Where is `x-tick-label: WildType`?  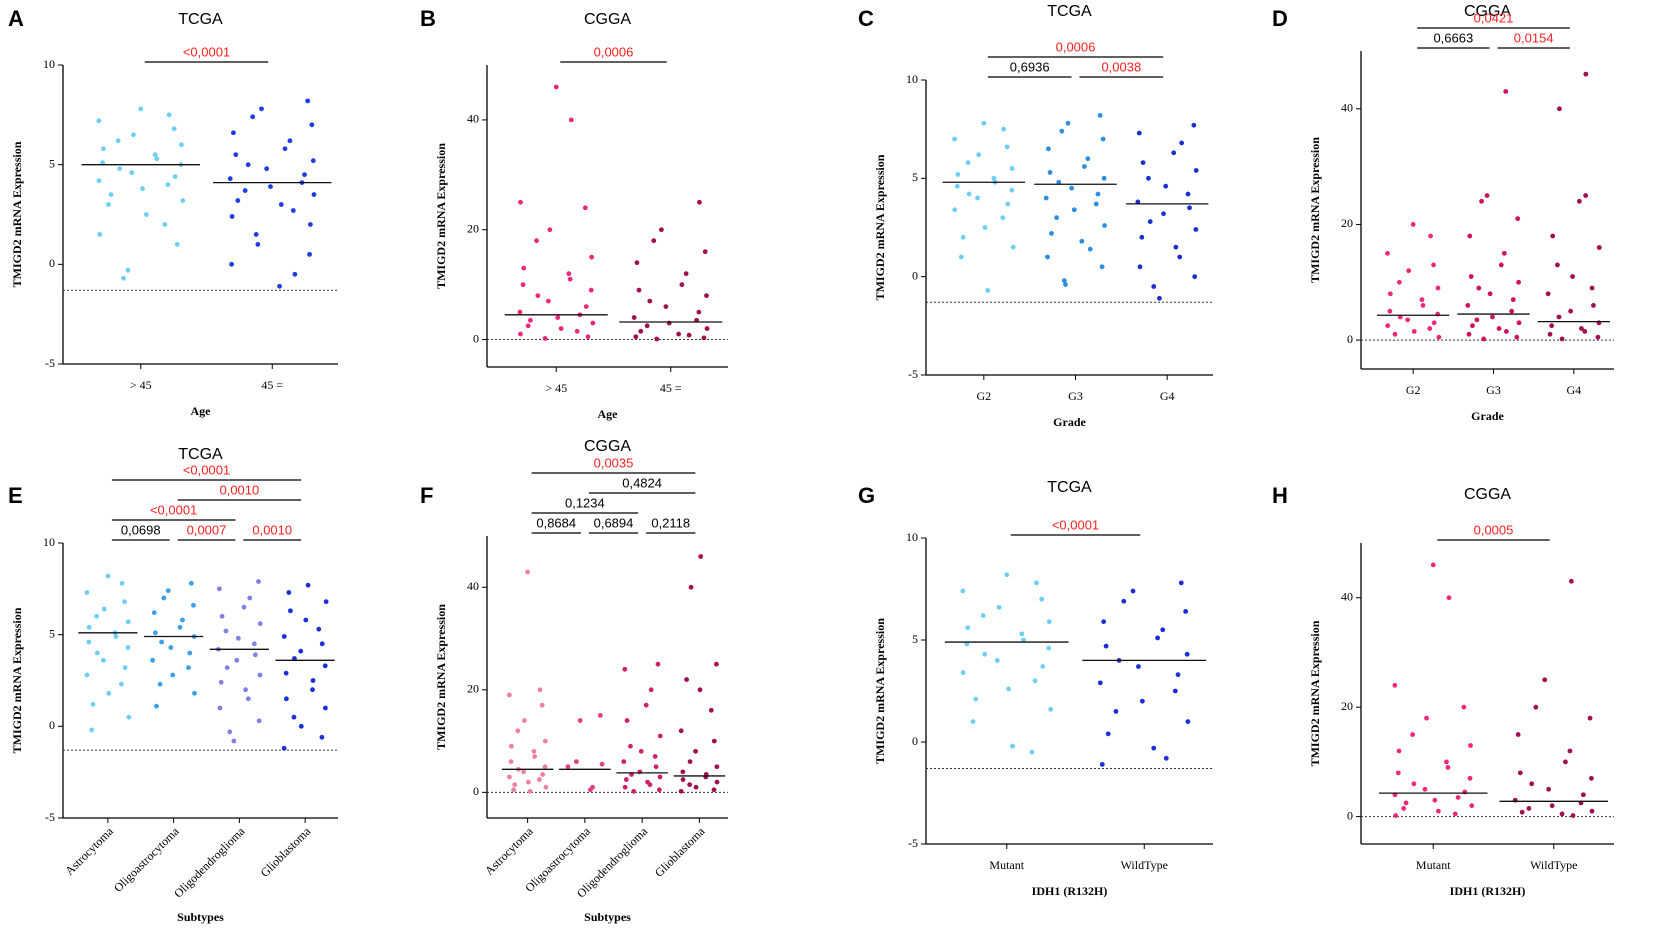 x-tick-label: WildType is located at coordinates (1144, 865).